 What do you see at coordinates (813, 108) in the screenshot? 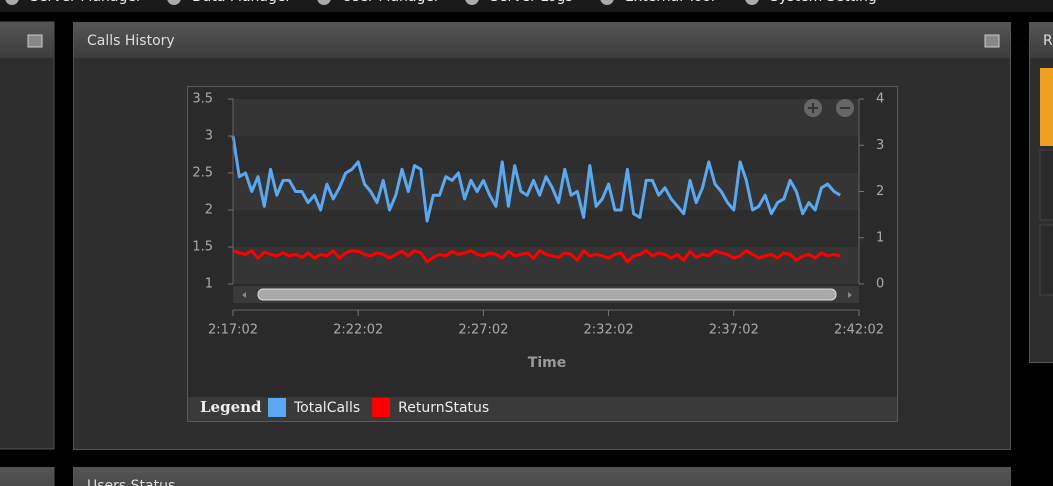
I see `zoom-in-icon` at bounding box center [813, 108].